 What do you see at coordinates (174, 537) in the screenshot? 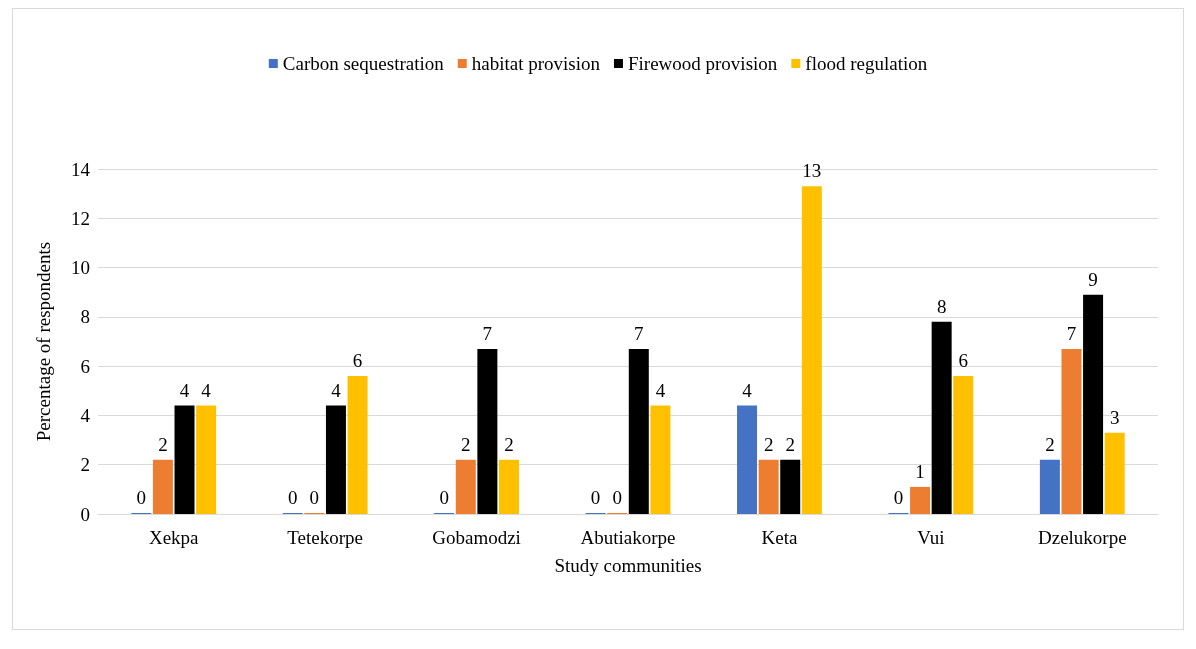
I see `x-tick-label: Xekpa` at bounding box center [174, 537].